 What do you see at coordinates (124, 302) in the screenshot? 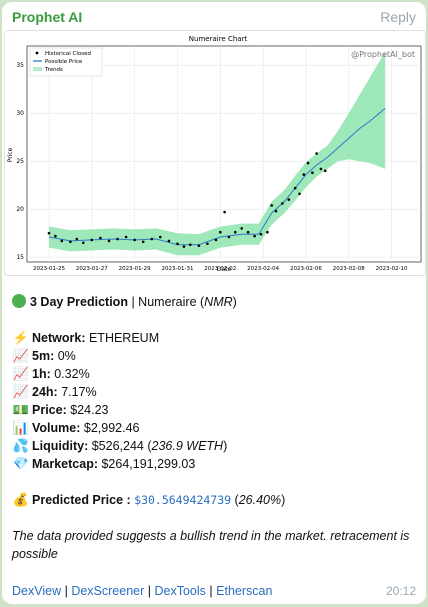
I see `prediction-line: 3 Day Prediction | Numeraire (NMR)` at bounding box center [124, 302].